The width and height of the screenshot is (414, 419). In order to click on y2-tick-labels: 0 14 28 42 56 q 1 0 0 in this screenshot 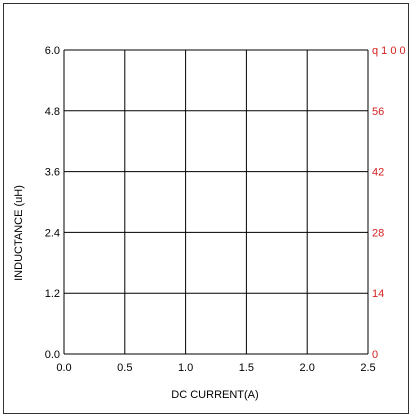, I will do `click(389, 203)`.